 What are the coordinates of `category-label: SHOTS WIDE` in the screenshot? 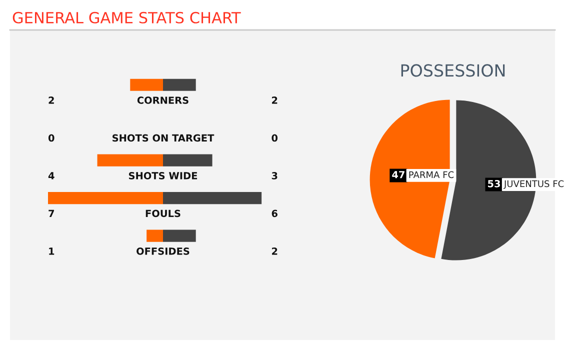 It's located at (163, 176).